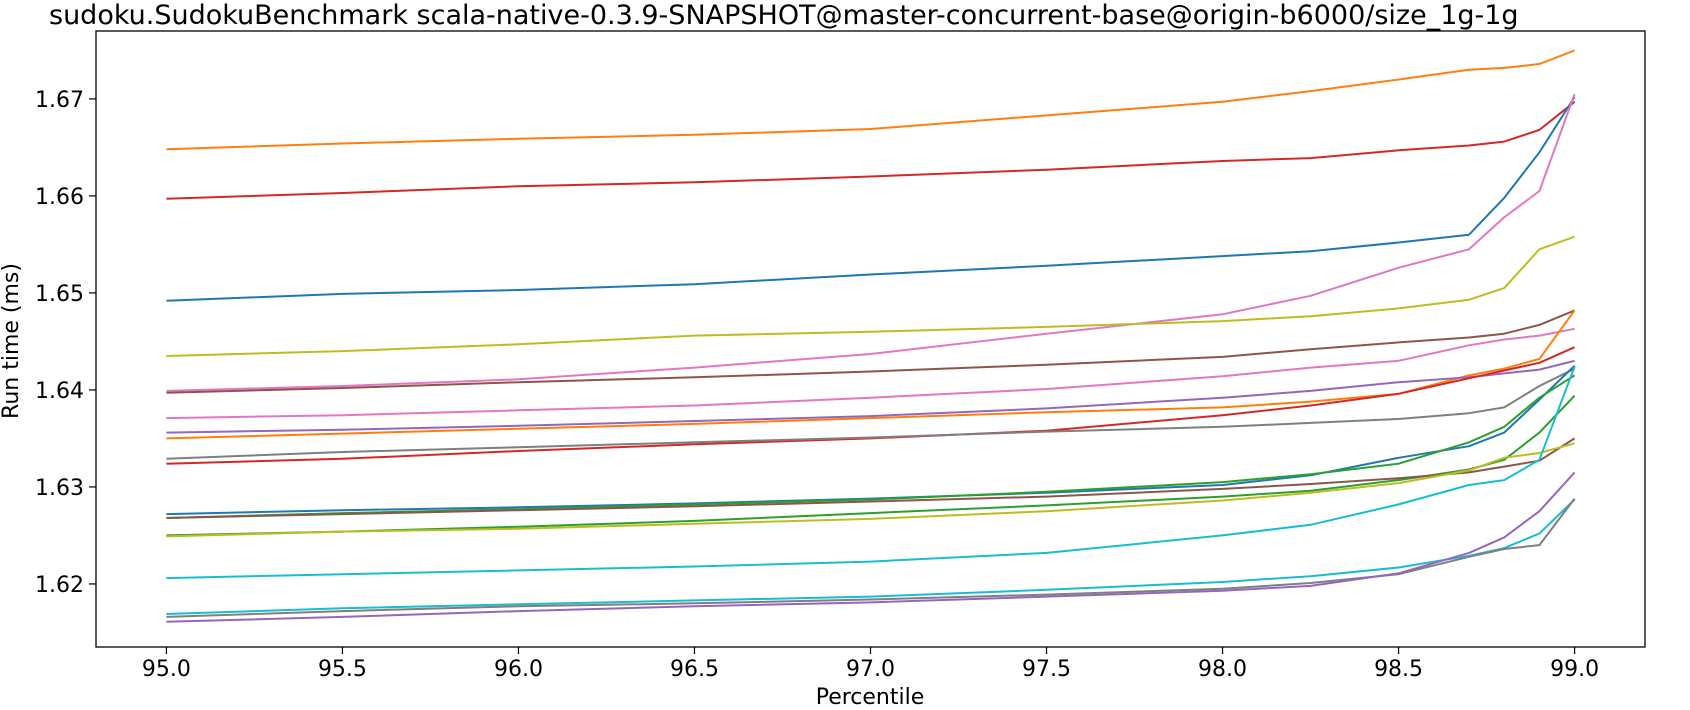  Describe the element at coordinates (518, 669) in the screenshot. I see `x-tick-label: 96.0` at that location.